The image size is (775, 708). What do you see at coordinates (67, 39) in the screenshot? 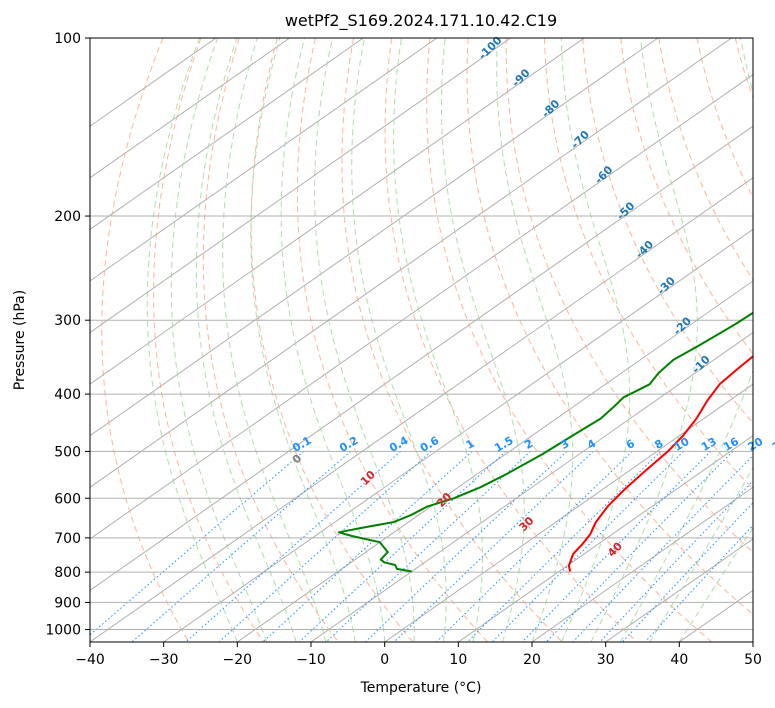
I see `y-tick-label: 100` at bounding box center [67, 39].